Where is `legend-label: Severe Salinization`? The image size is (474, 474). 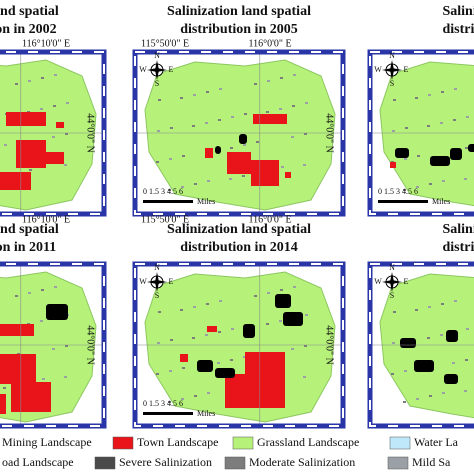 legend-label: Severe Salinization is located at coordinates (165, 462).